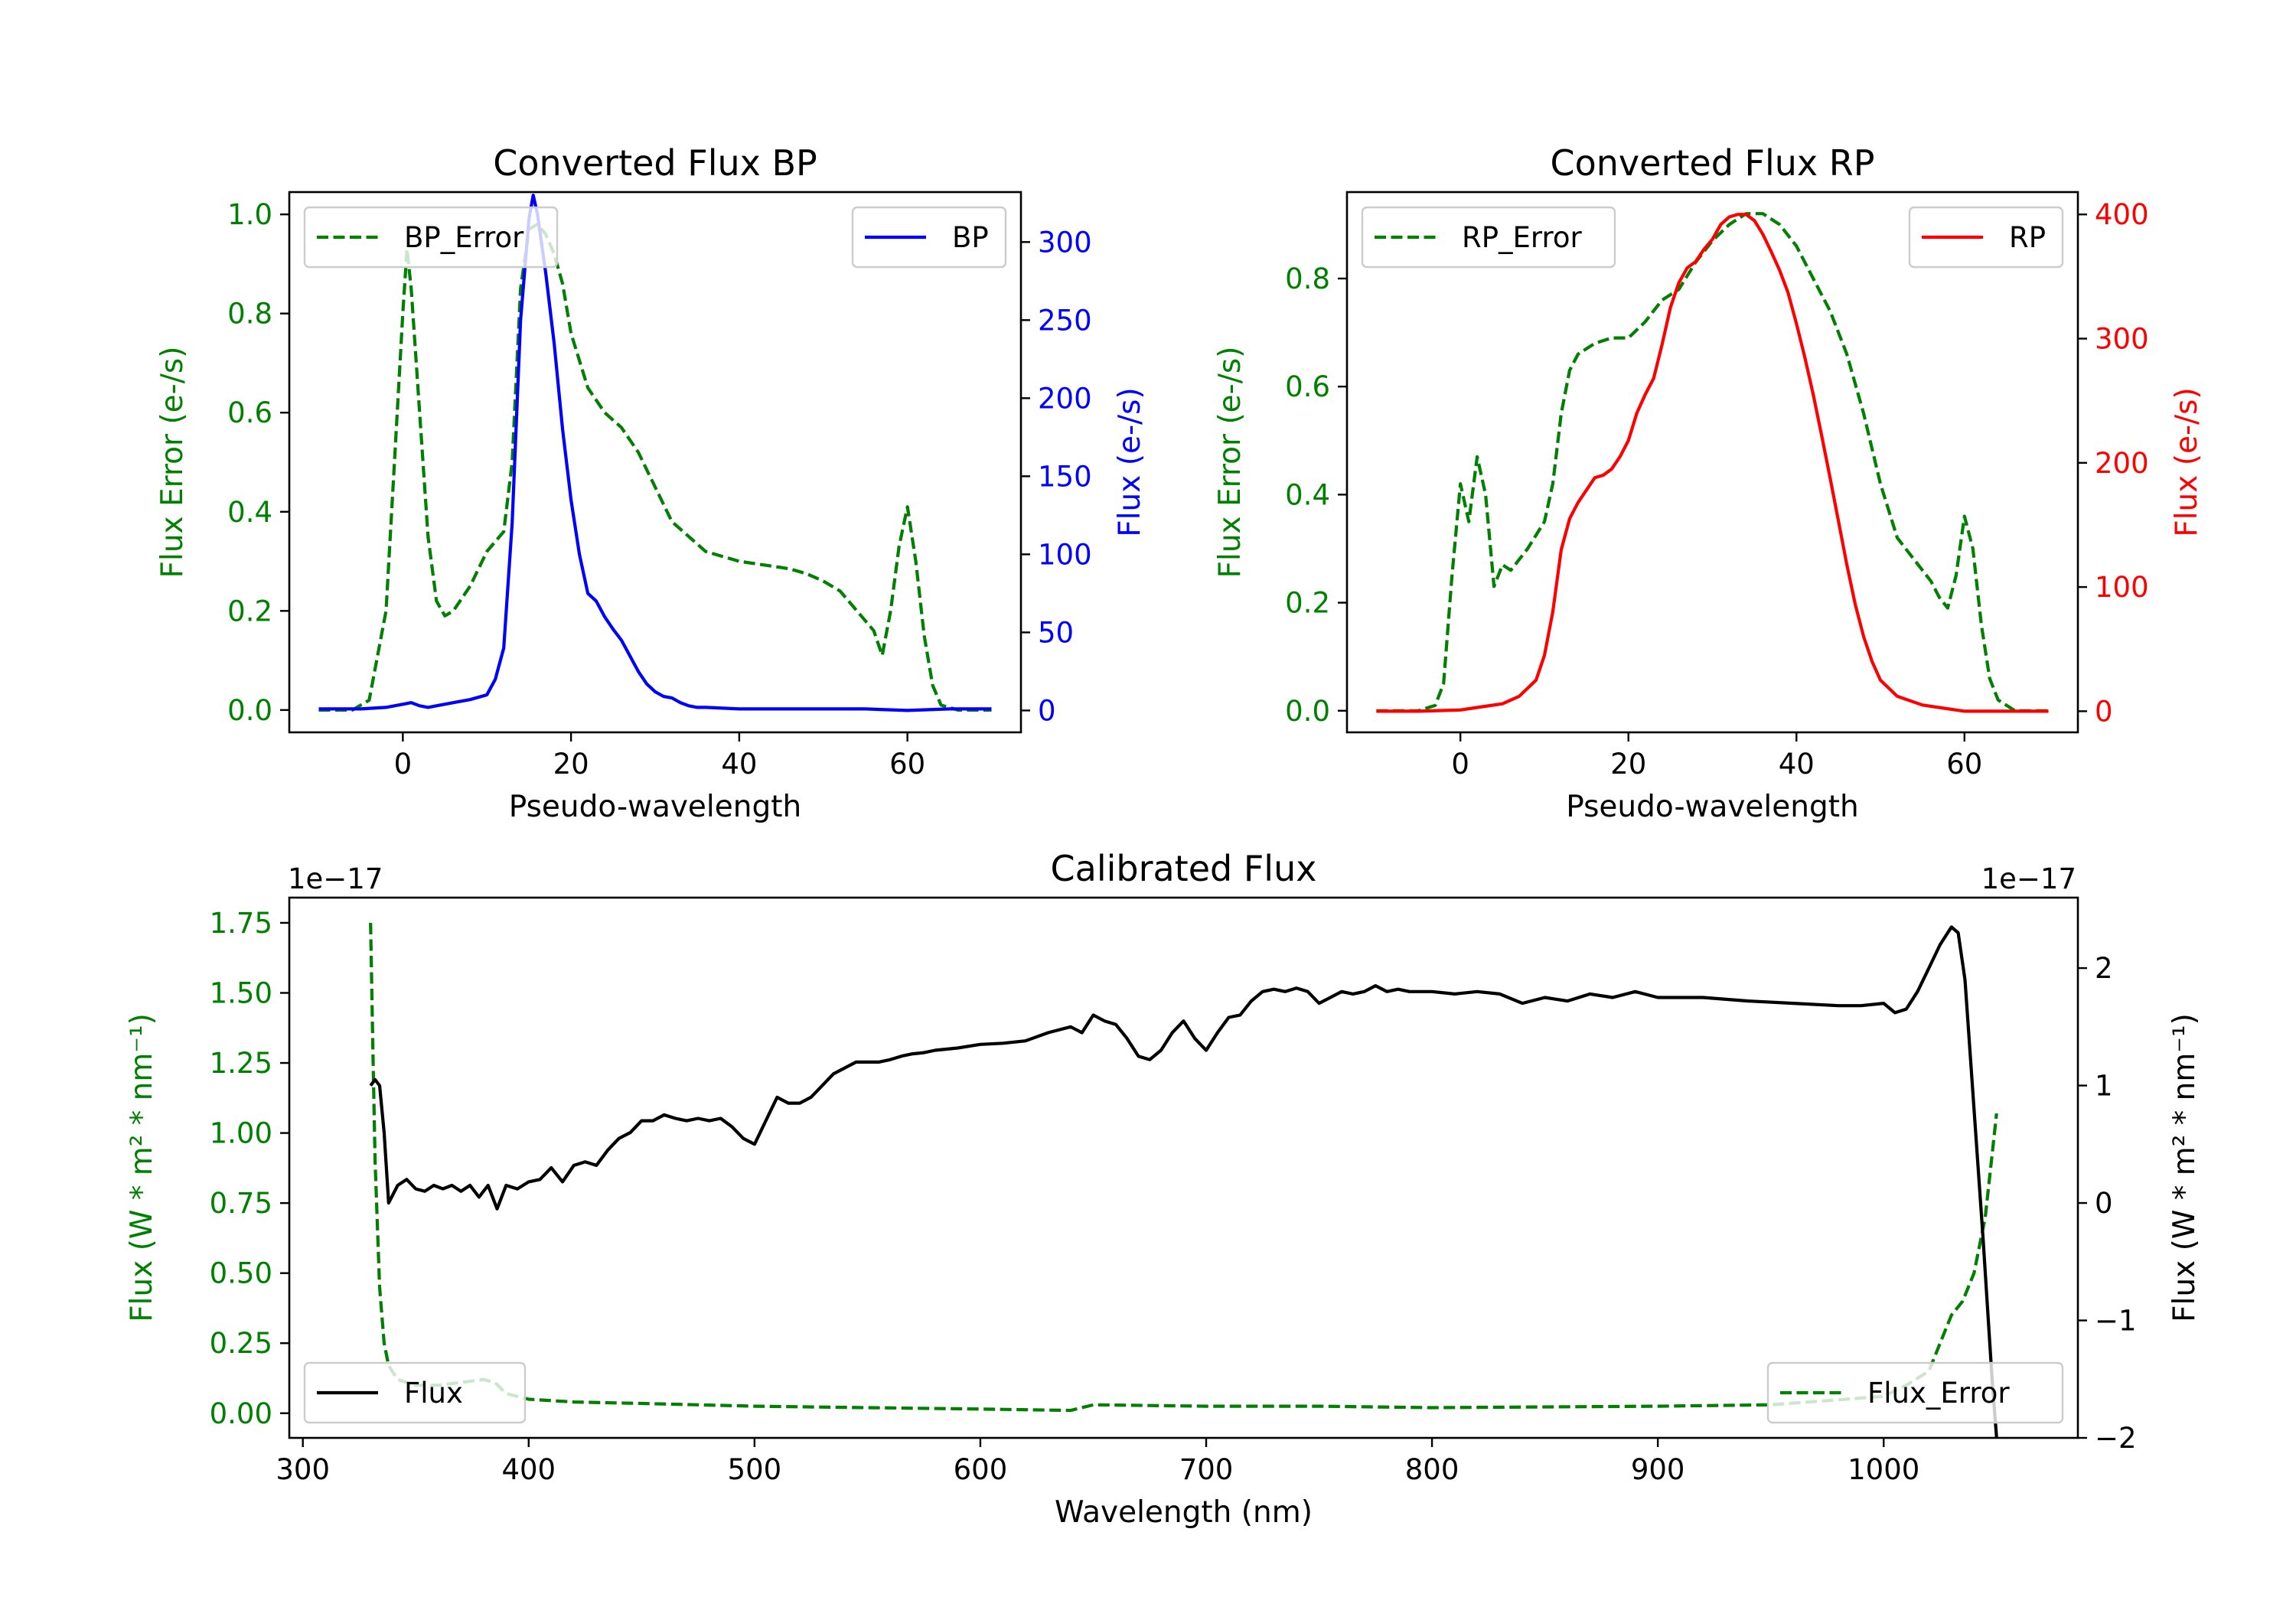 This screenshot has width=2296, height=1607. What do you see at coordinates (241, 1133) in the screenshot?
I see `left-tick-label: 1.00` at bounding box center [241, 1133].